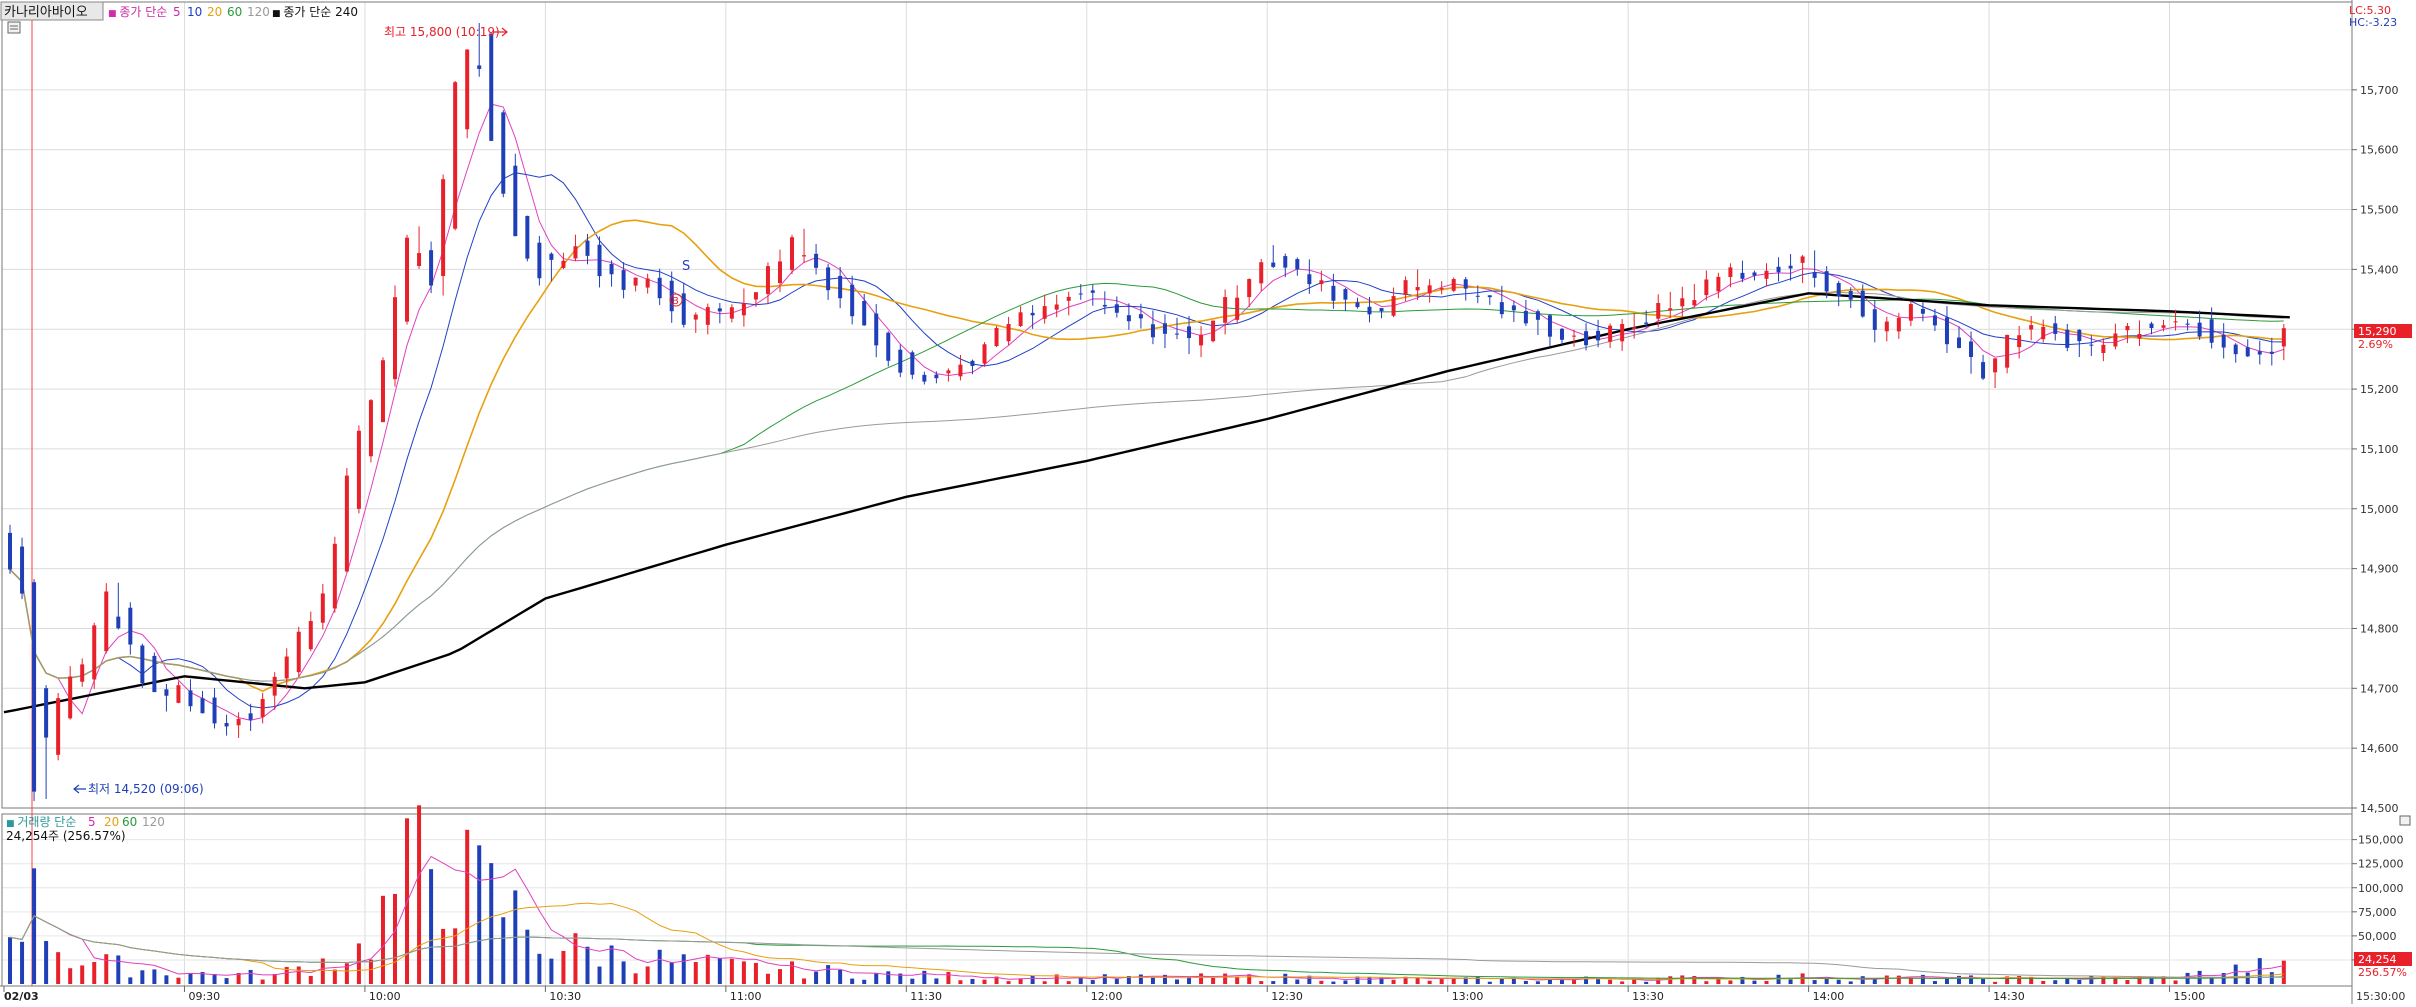 The image size is (2416, 1007). I want to click on stock-name-box, so click(52, 11).